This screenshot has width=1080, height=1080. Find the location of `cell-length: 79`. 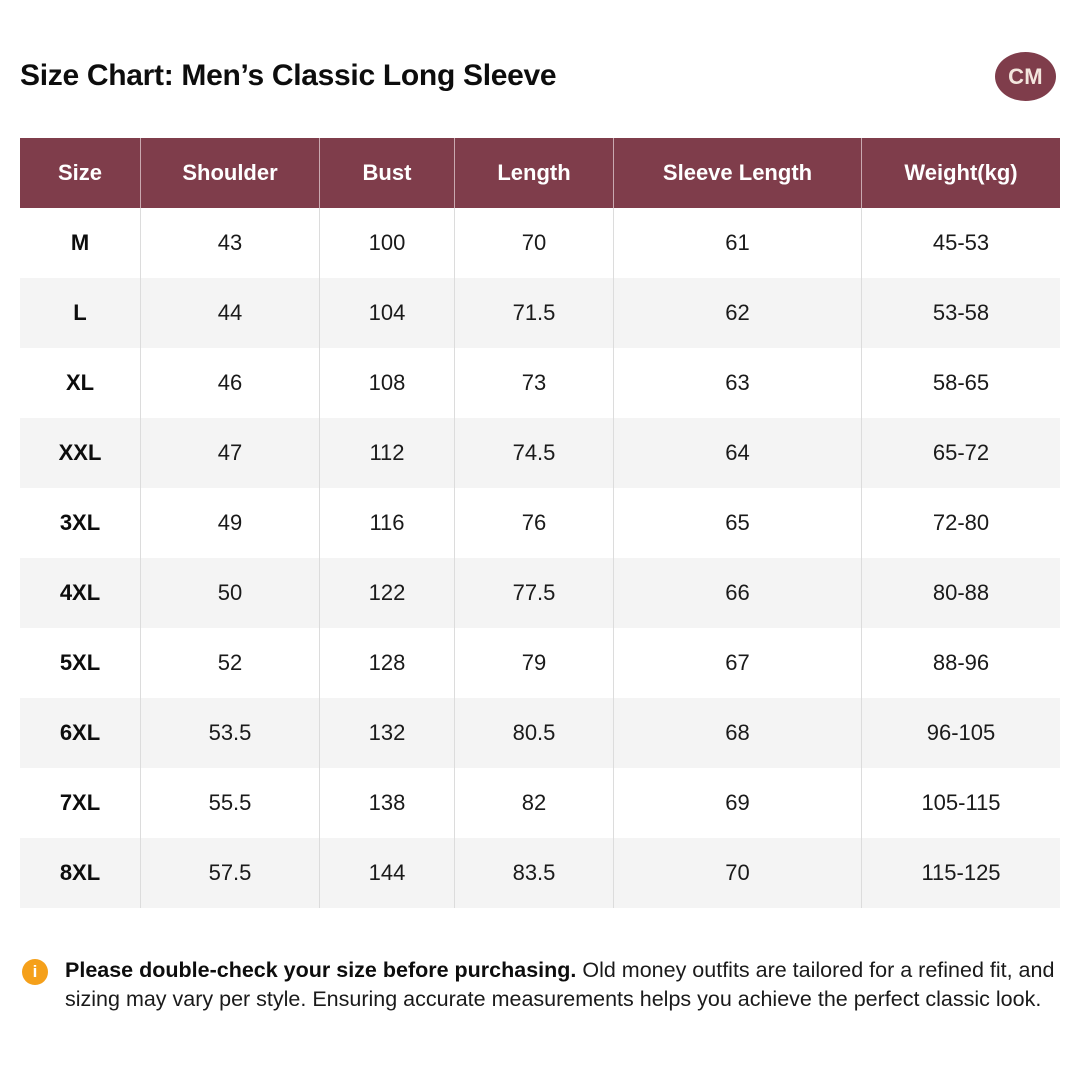

cell-length: 79 is located at coordinates (533, 663).